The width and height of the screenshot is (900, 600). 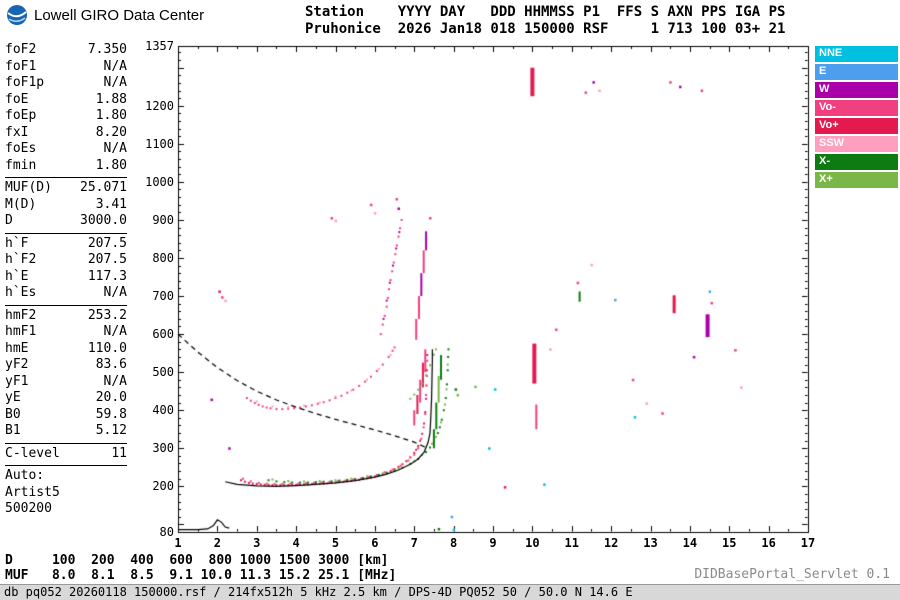 I want to click on param-row-foes: foEs N/A, so click(x=66, y=149).